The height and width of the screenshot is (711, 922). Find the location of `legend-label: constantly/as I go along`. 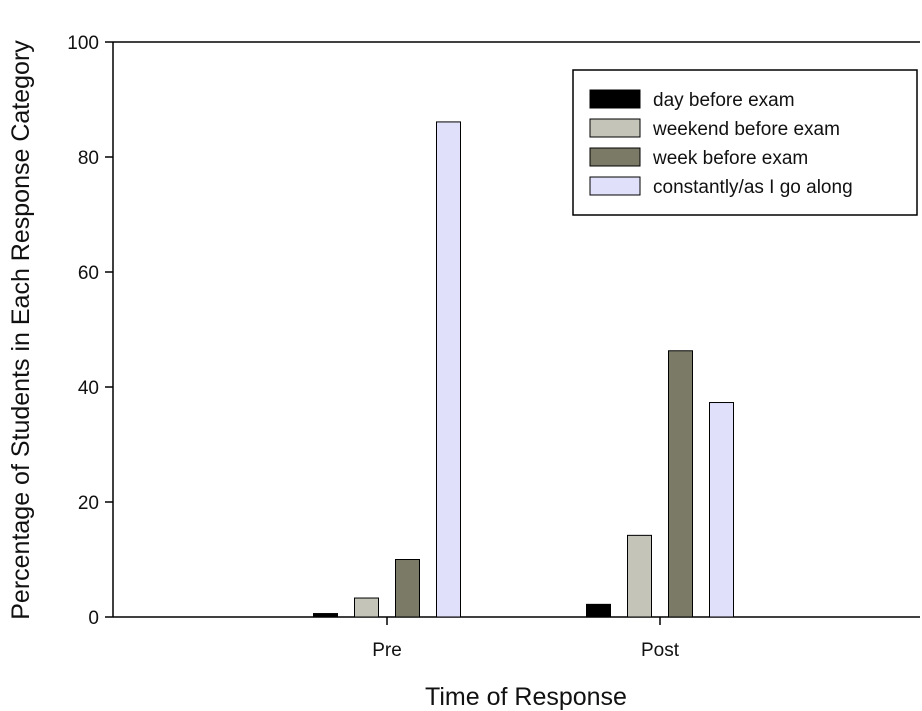

legend-label: constantly/as I go along is located at coordinates (753, 187).